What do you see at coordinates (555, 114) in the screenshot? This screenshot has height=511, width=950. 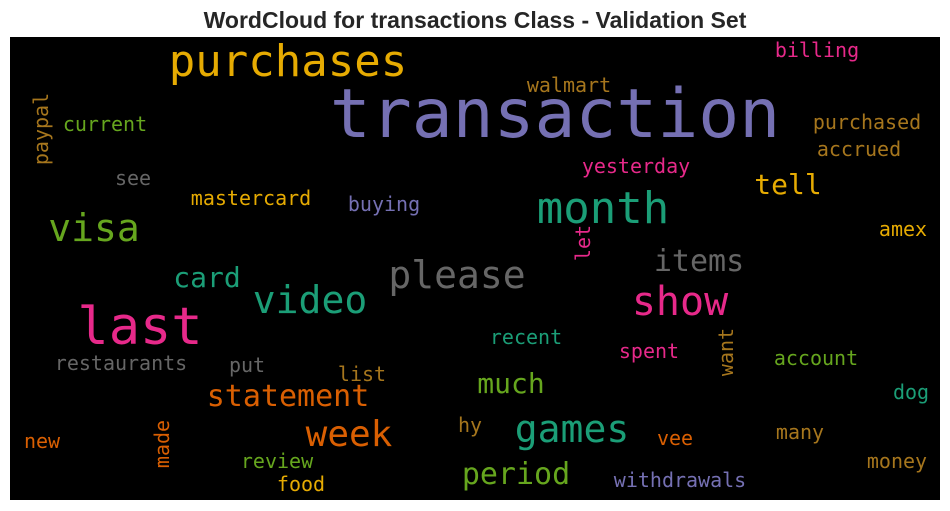 I see `word-transaction: transaction` at bounding box center [555, 114].